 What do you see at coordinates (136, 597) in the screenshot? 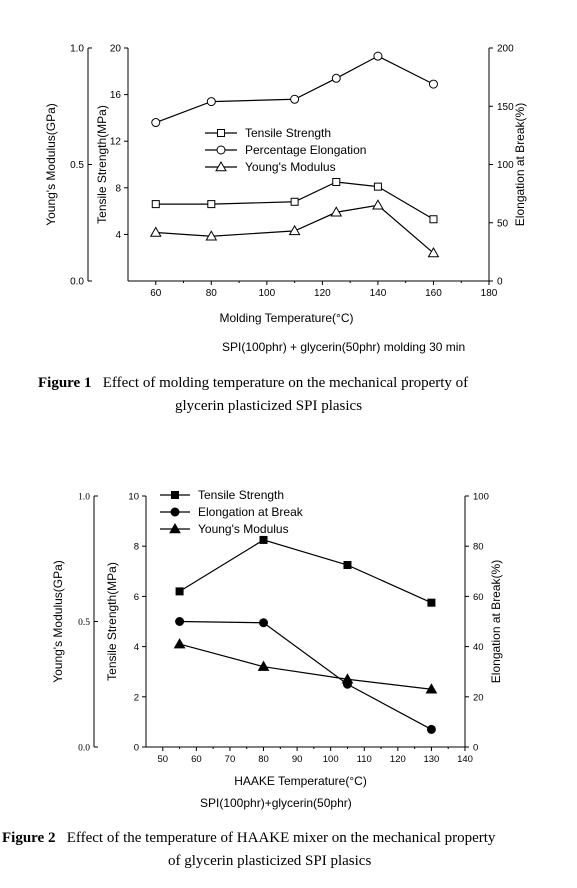
I see `fig2-ts-tick-label: 6` at bounding box center [136, 597].